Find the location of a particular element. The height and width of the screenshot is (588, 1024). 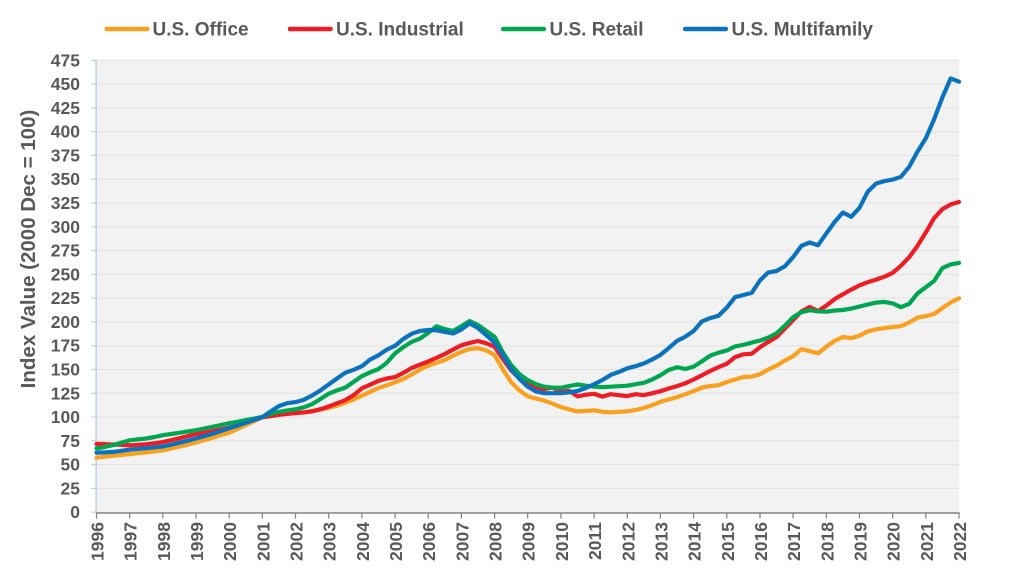

svg-text: 250 is located at coordinates (65, 274).